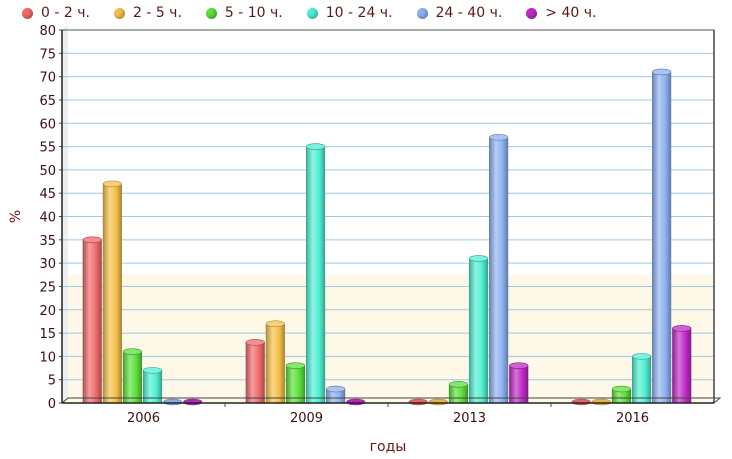 This screenshot has width=732, height=459. I want to click on y-tick-label: 35, so click(47, 241).